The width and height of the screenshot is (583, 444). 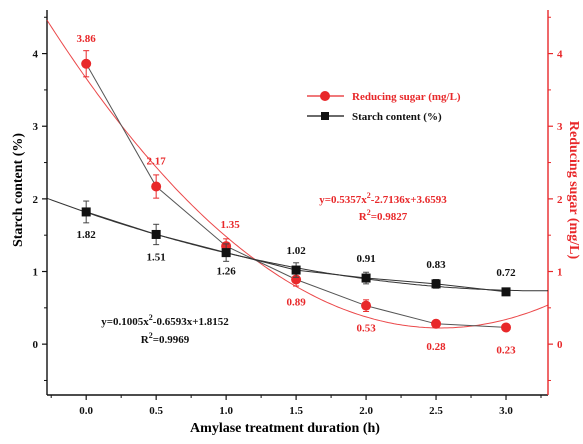 What do you see at coordinates (363, 217) in the screenshot?
I see `sugar-r2-prefix: R` at bounding box center [363, 217].